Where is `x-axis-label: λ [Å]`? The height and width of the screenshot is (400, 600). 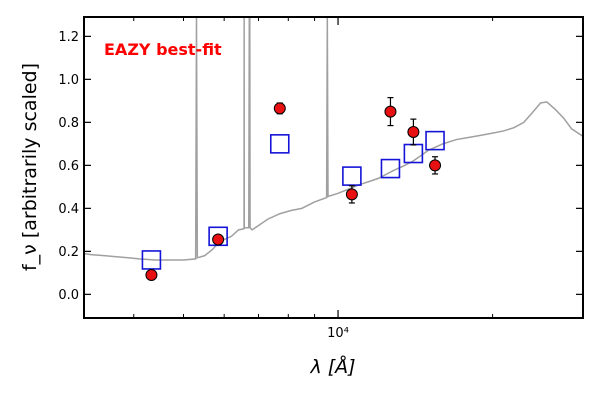
x-axis-label: λ [Å] is located at coordinates (332, 366).